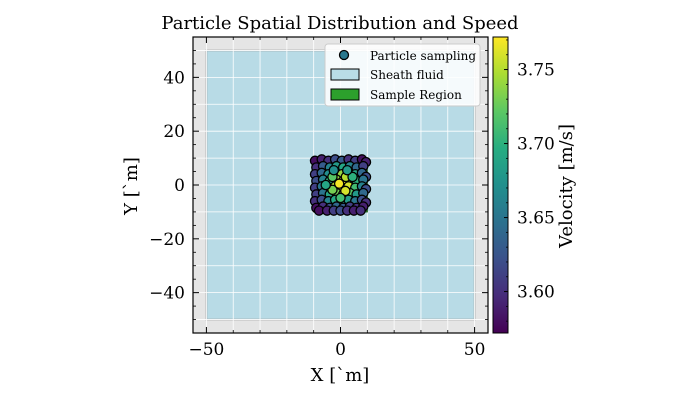 The image size is (700, 400). I want to click on colorbar-tick-label: 3.70, so click(536, 145).